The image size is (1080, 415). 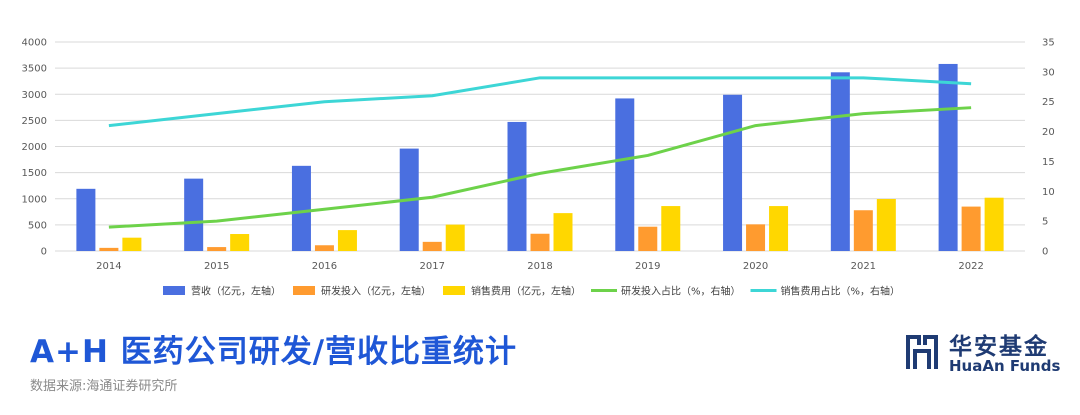 What do you see at coordinates (240, 242) in the screenshot?
I see `bar-2-2015` at bounding box center [240, 242].